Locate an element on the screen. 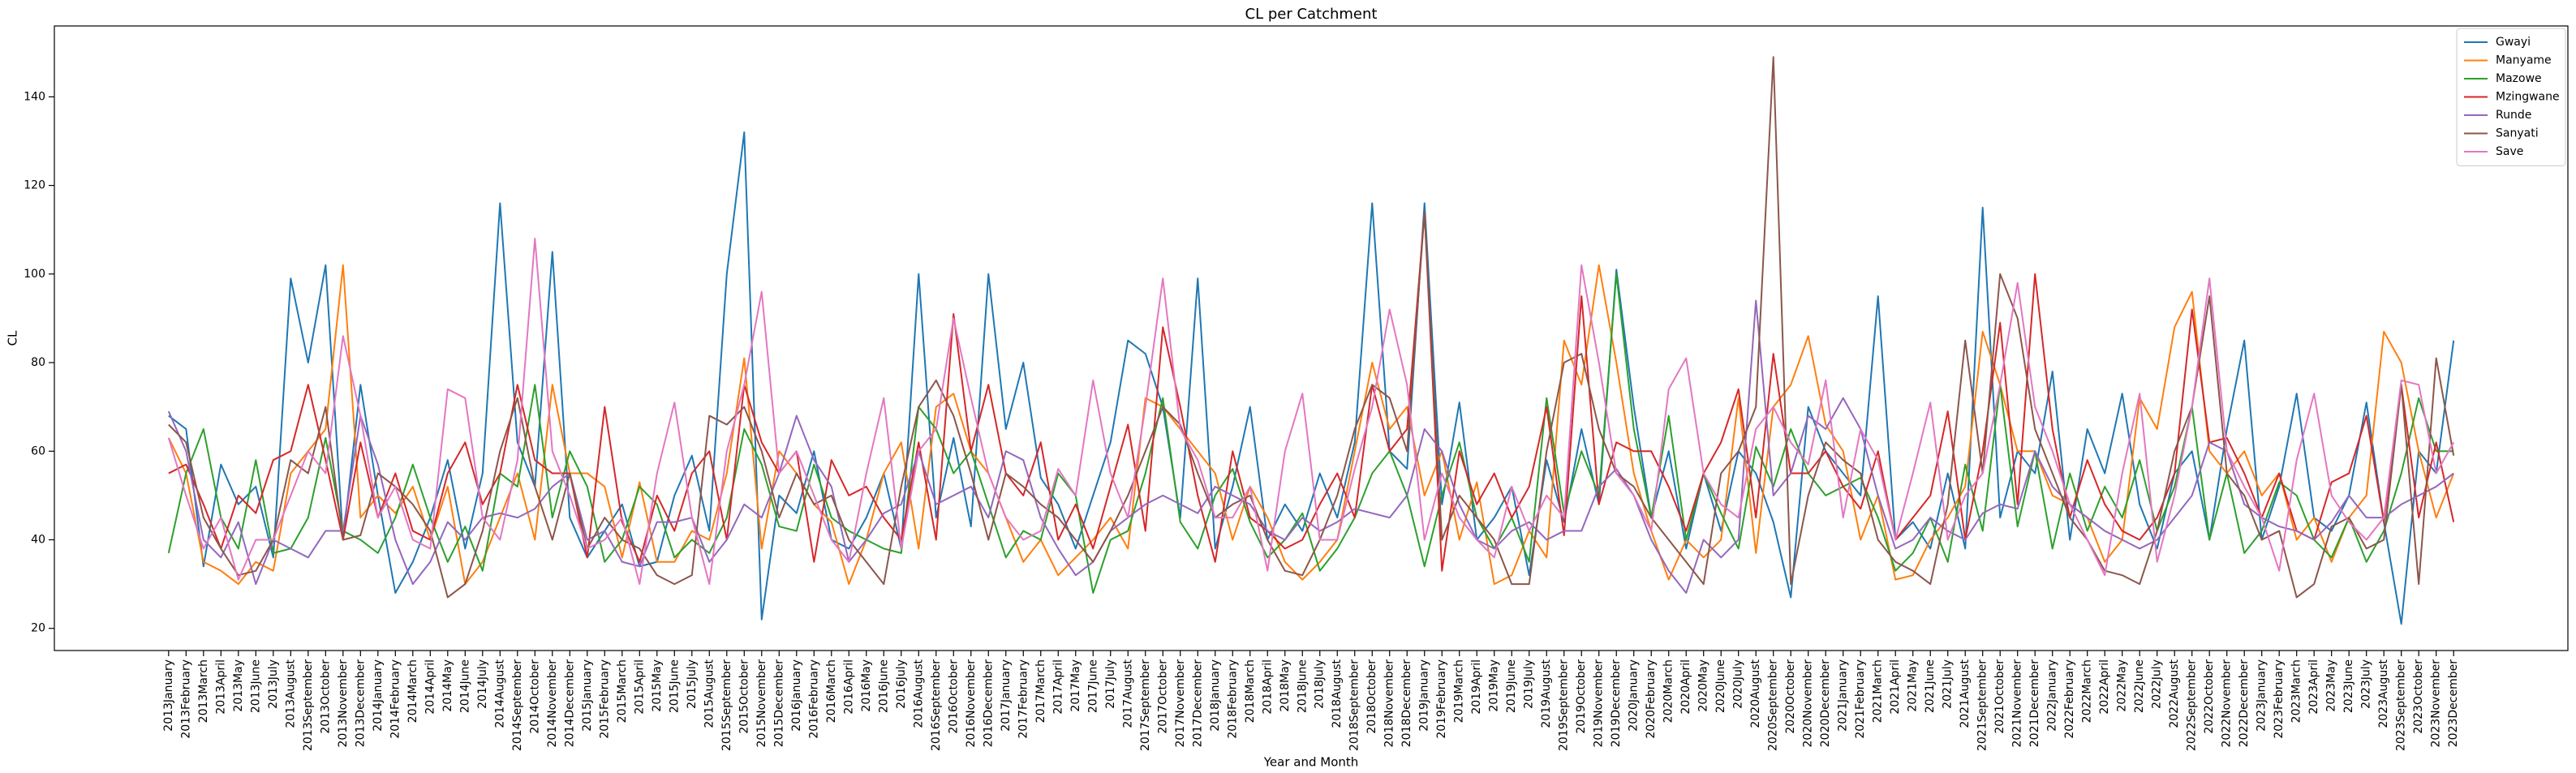 Image resolution: width=2576 pixels, height=773 pixels. x-tick-label: 2023August is located at coordinates (2383, 693).